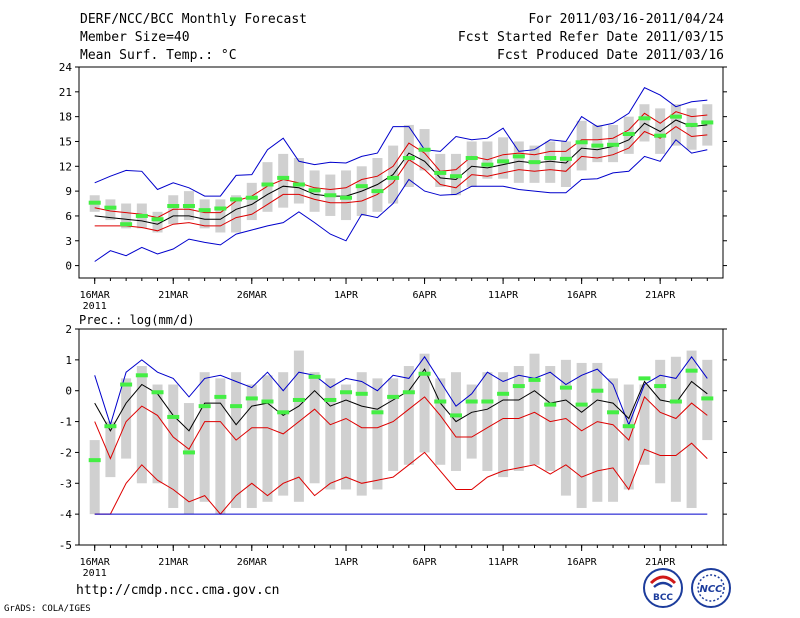 Image resolution: width=800 pixels, height=618 pixels. Describe the element at coordinates (401, 478) in the screenshot. I see `prec-line-lower-inner` at that location.